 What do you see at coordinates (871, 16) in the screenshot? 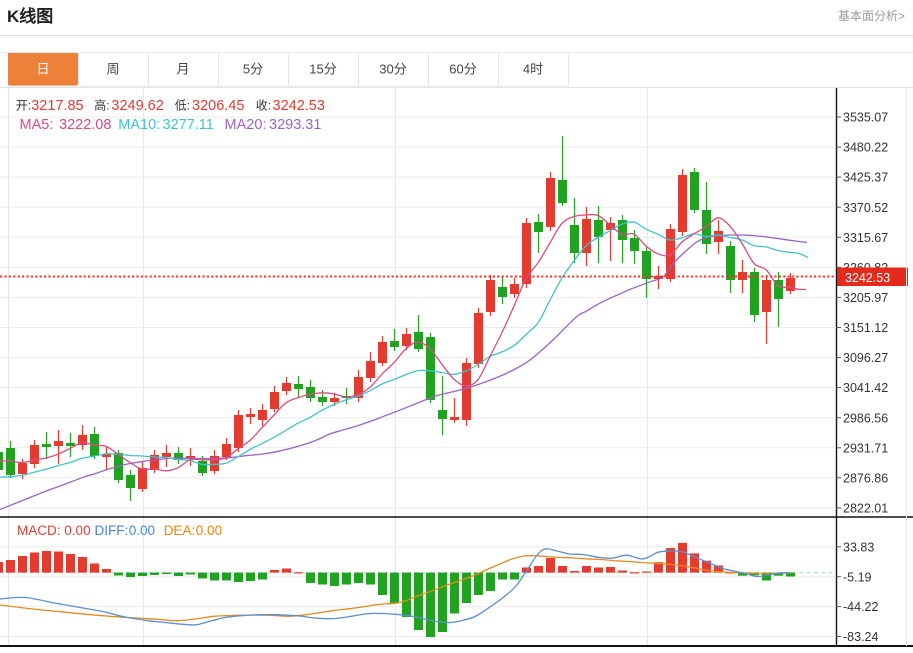
I see `svg-text: 基本面分析>` at bounding box center [871, 16].